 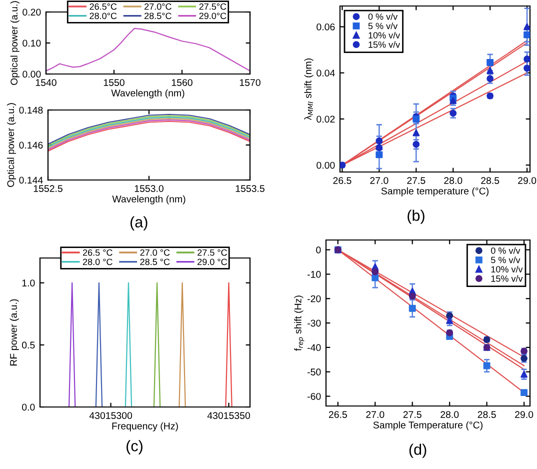 I want to click on legend-label: 27.5 °C, so click(x=212, y=252).